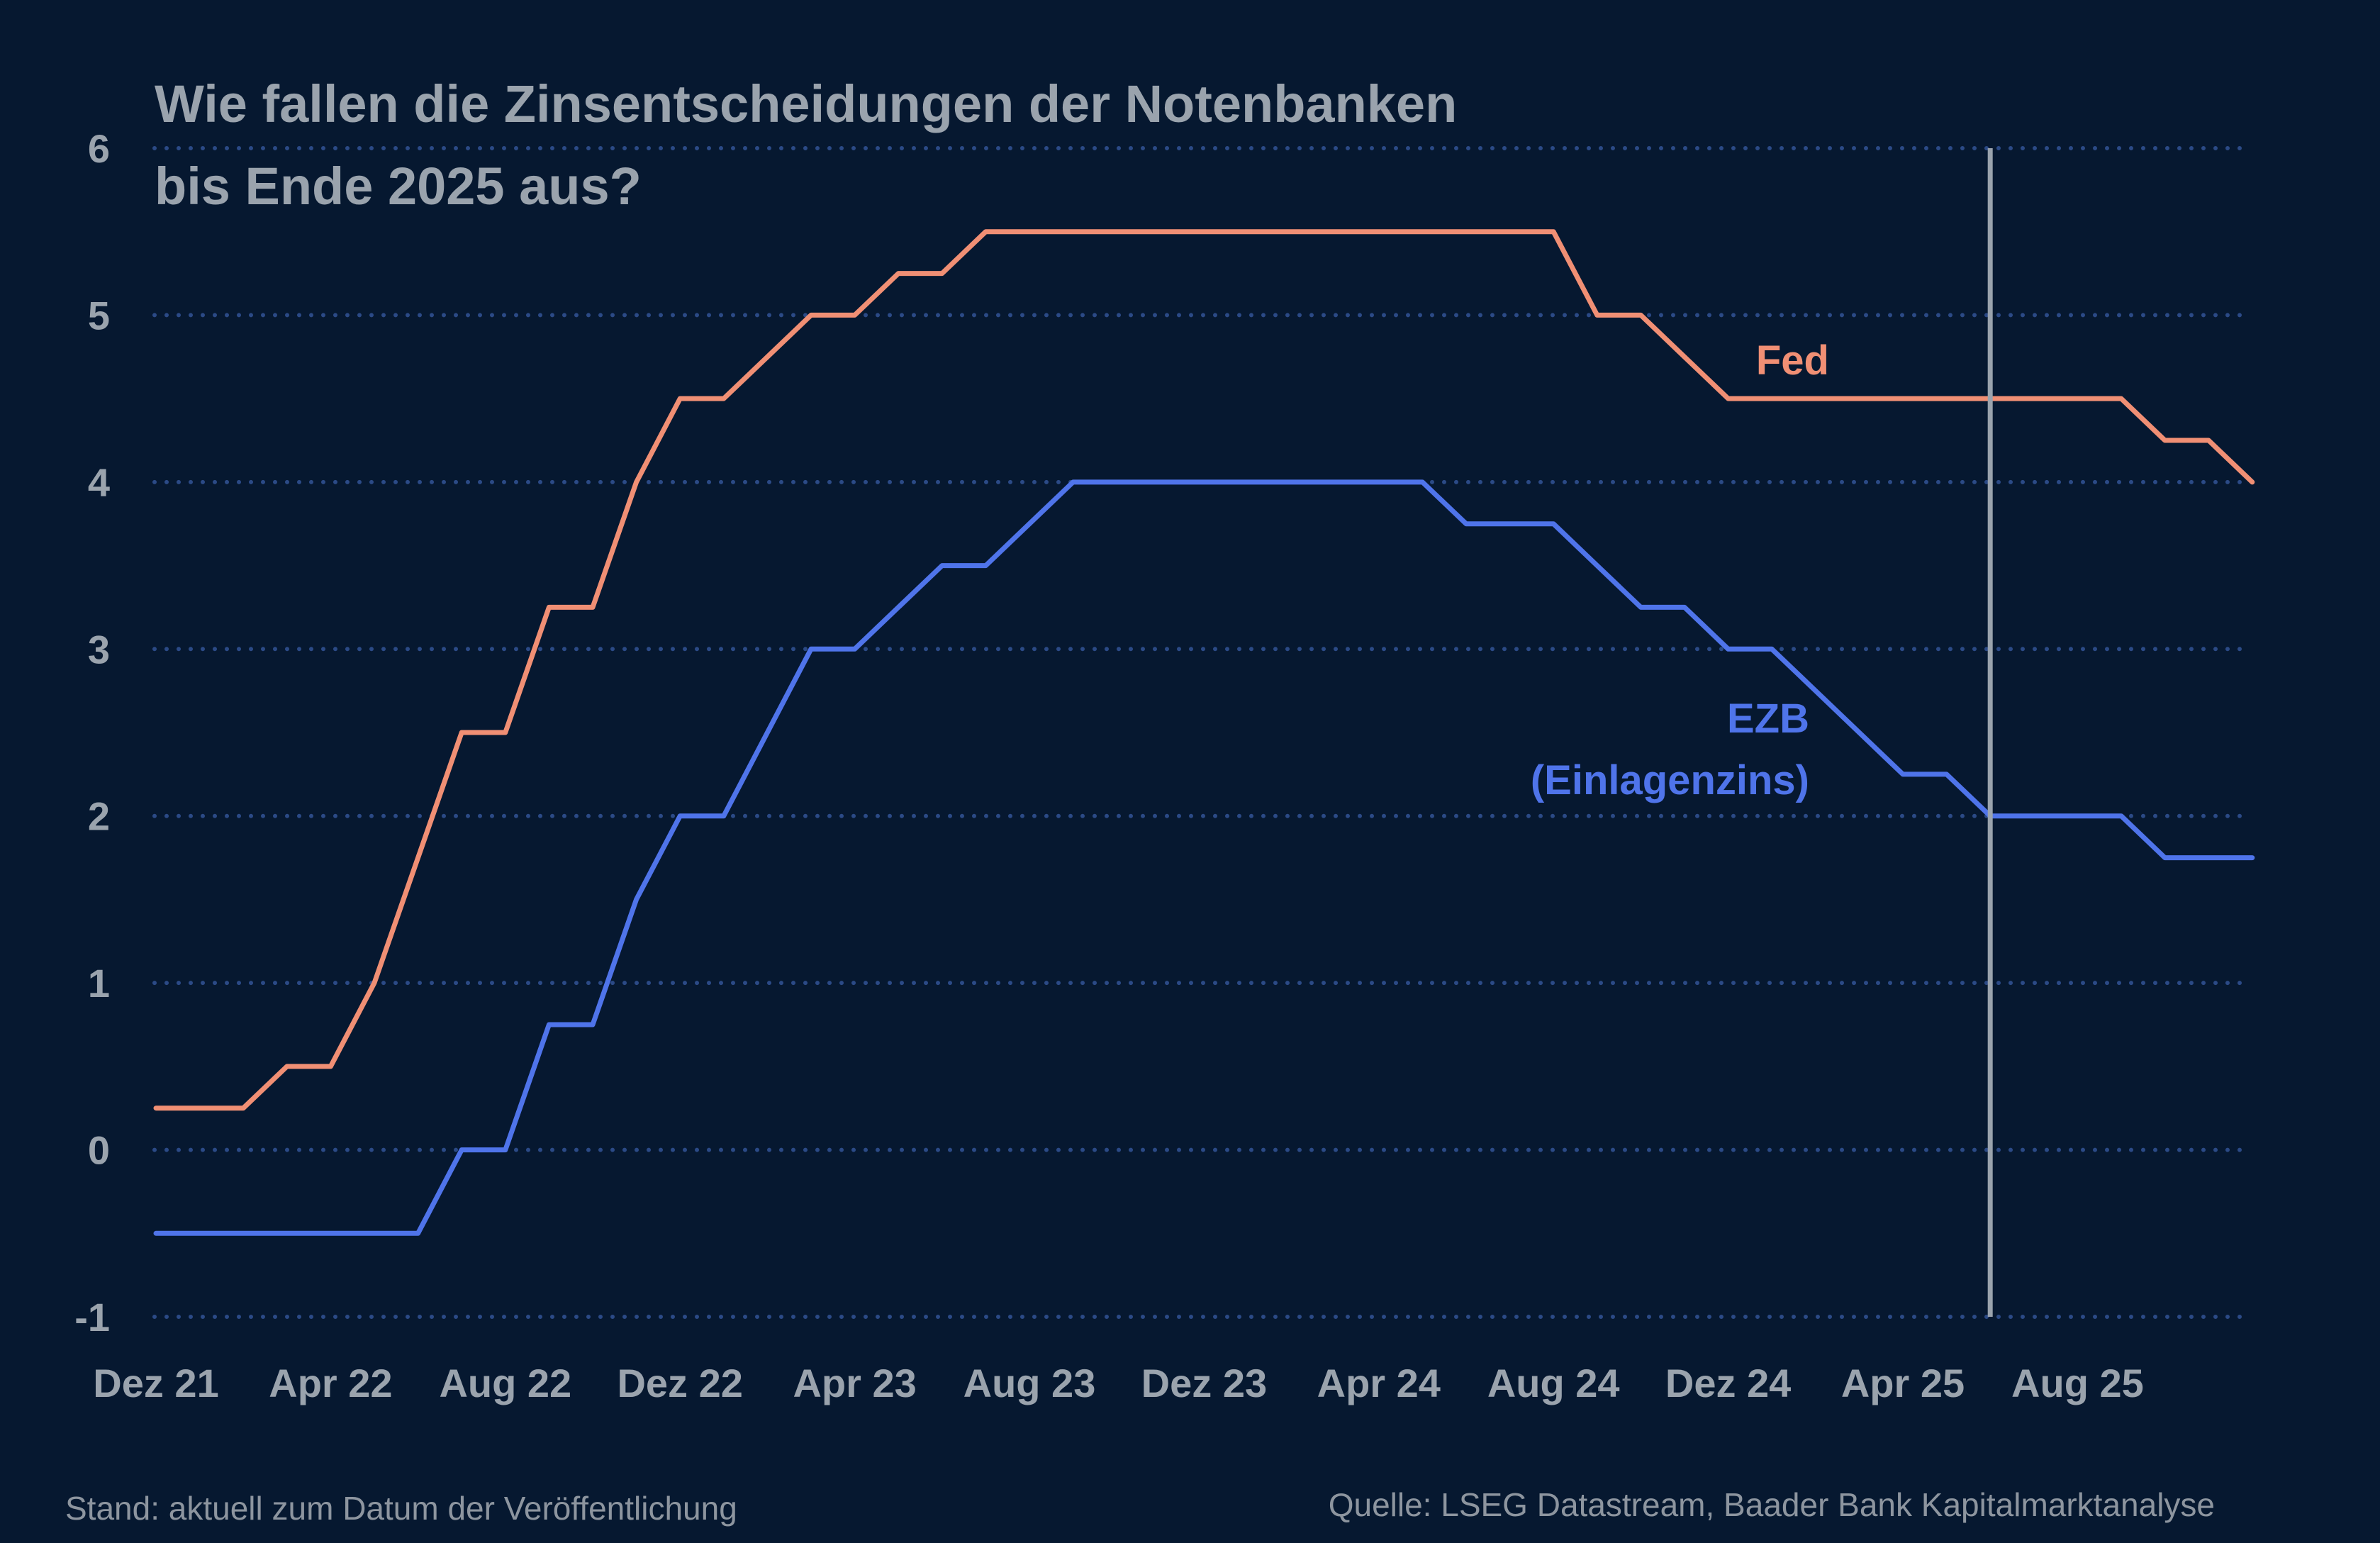  I want to click on y-tick-label: 2, so click(99, 816).